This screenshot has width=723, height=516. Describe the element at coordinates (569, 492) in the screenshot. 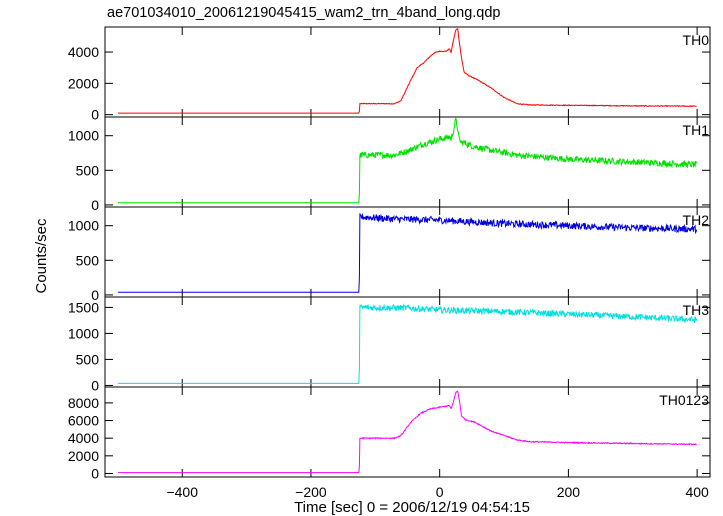

I see `x-tick-label: 200` at that location.